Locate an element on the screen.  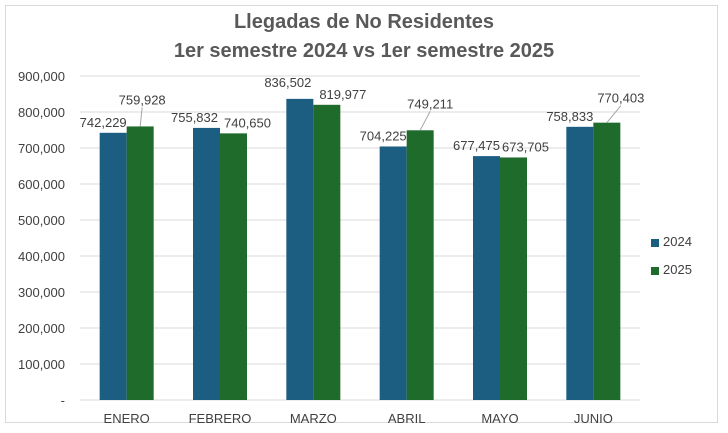
bar-2024-marzo is located at coordinates (300, 249).